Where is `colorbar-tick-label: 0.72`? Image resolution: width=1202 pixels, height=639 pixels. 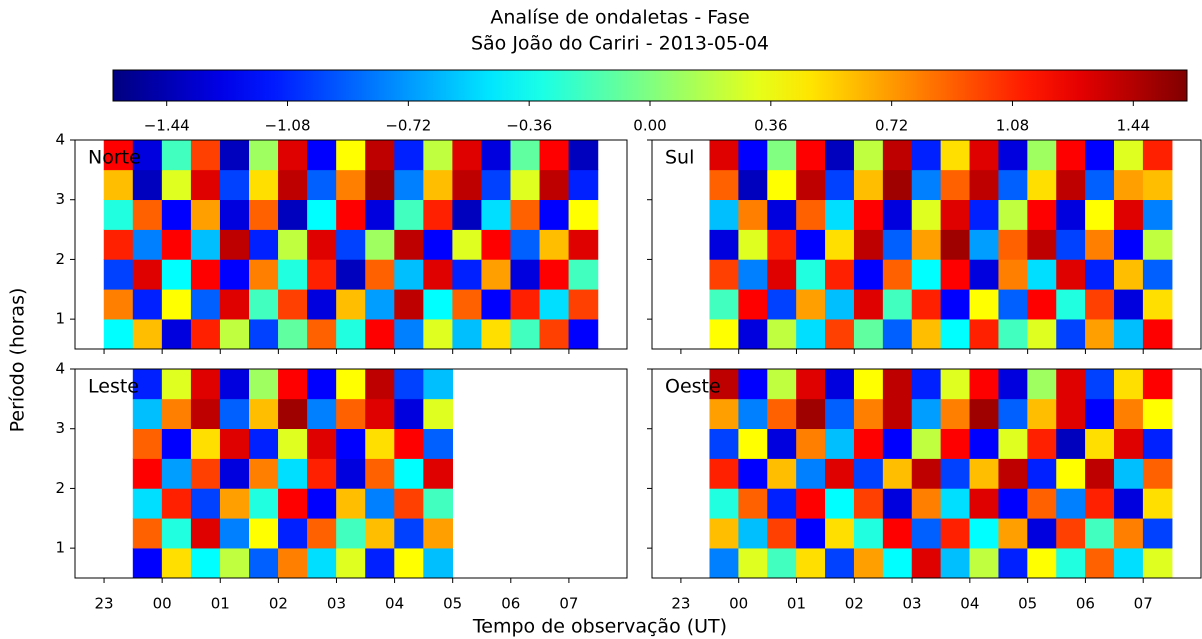
colorbar-tick-label: 0.72 is located at coordinates (891, 126).